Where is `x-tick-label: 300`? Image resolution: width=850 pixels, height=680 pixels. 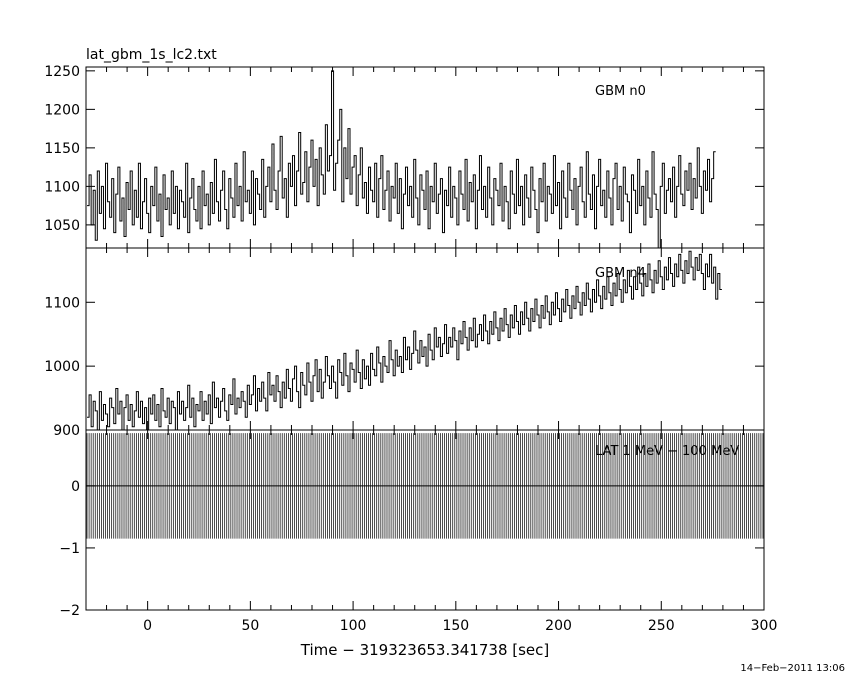
x-tick-label: 300 is located at coordinates (764, 626).